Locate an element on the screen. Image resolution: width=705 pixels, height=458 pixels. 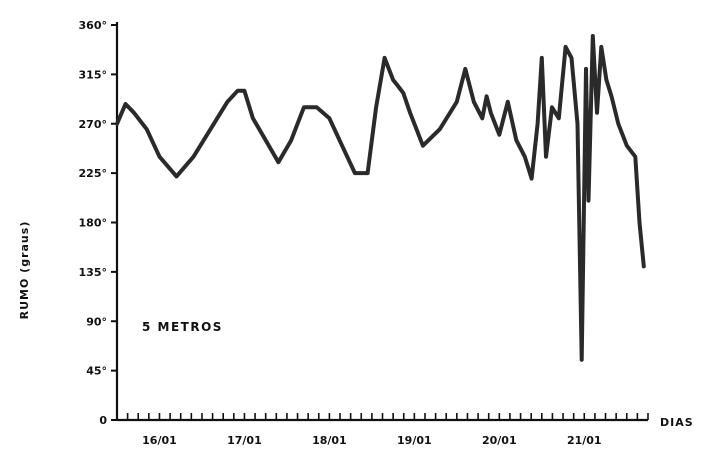
x-tick-label: 19/01 is located at coordinates (414, 440).